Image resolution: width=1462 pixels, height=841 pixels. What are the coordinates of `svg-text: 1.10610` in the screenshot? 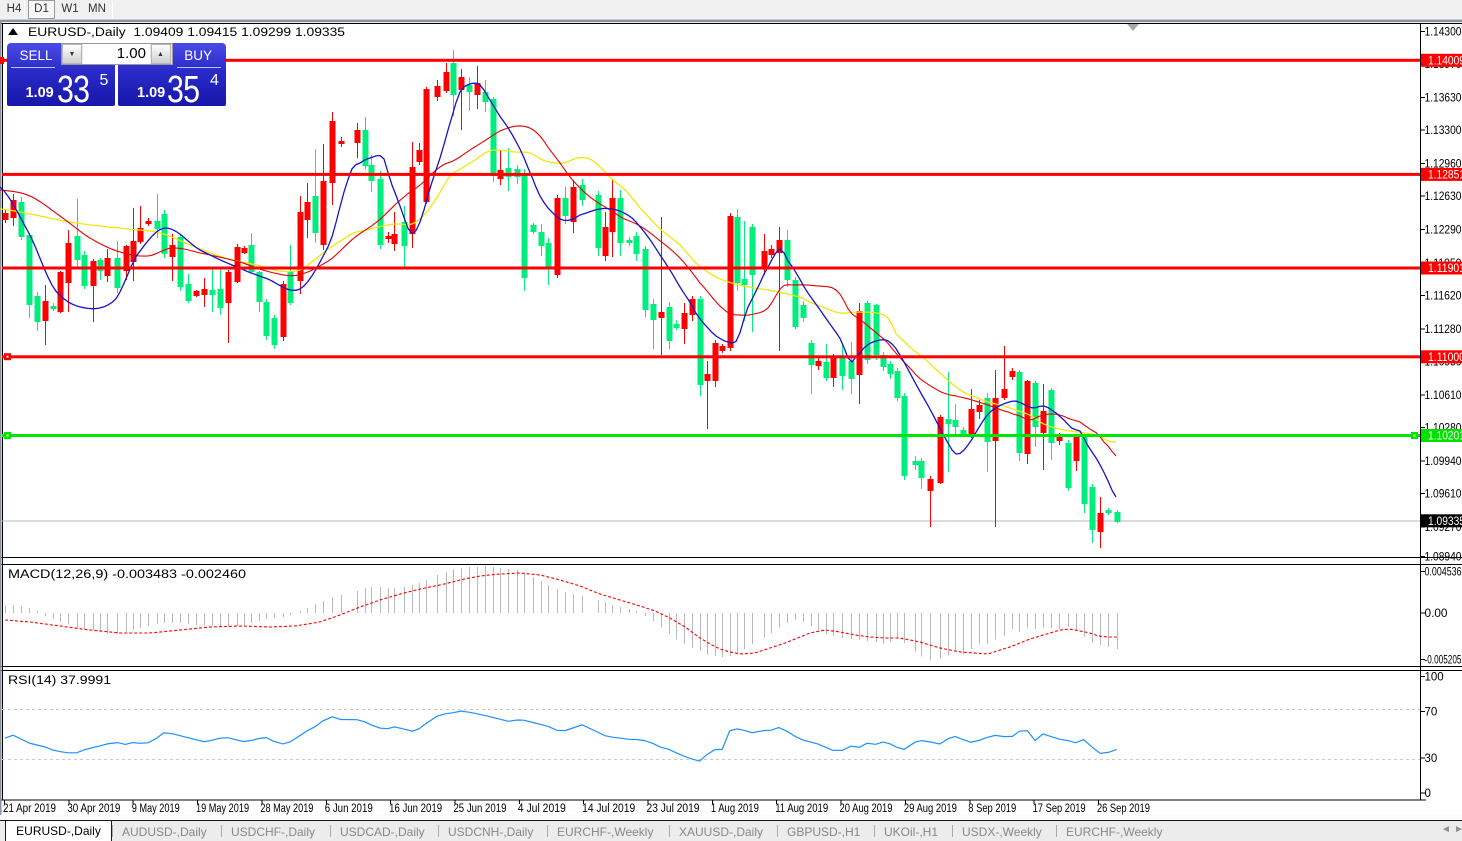 It's located at (1443, 396).